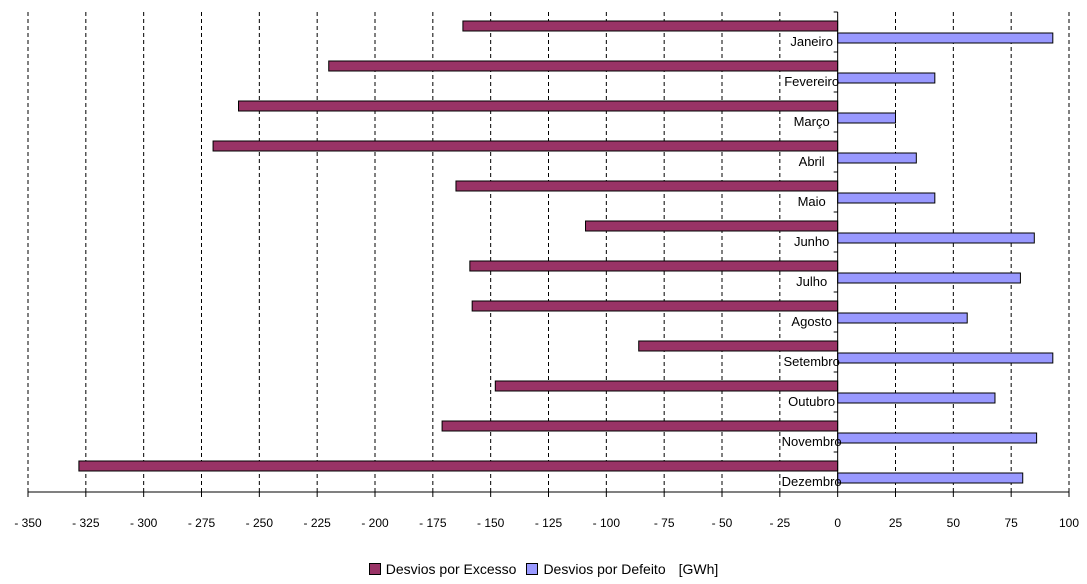 This screenshot has height=584, width=1087. I want to click on x-tick-label: - 75, so click(664, 523).